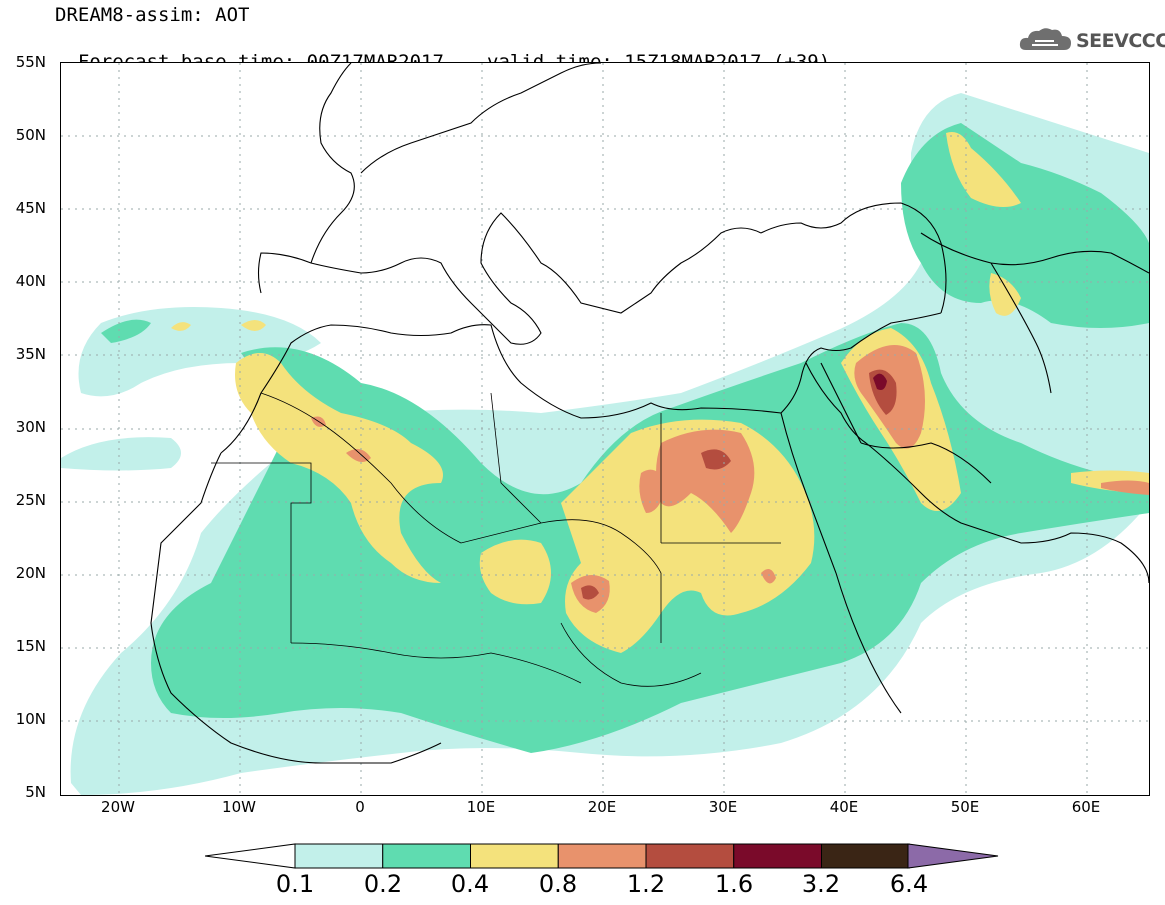 Image resolution: width=1165 pixels, height=905 pixels. What do you see at coordinates (30, 573) in the screenshot?
I see `lat-tick-label: 20N` at bounding box center [30, 573].